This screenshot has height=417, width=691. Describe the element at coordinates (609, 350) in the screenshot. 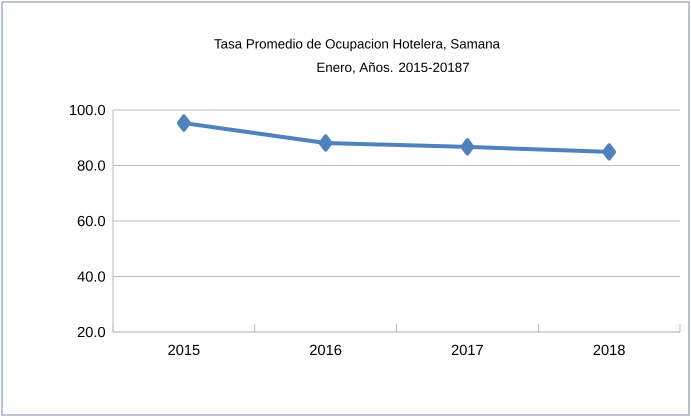

I see `x-tick-label: 2018` at that location.